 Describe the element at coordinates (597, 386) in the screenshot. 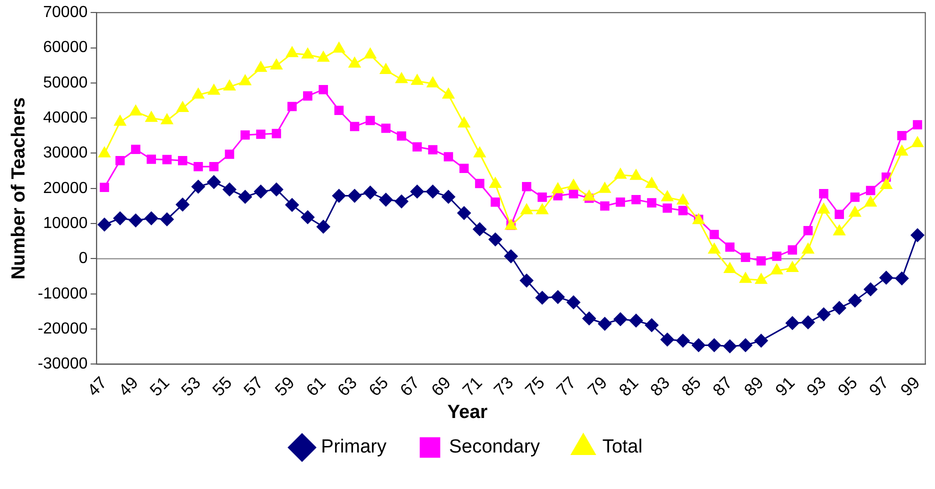

I see `x-tick-label: 79` at that location.